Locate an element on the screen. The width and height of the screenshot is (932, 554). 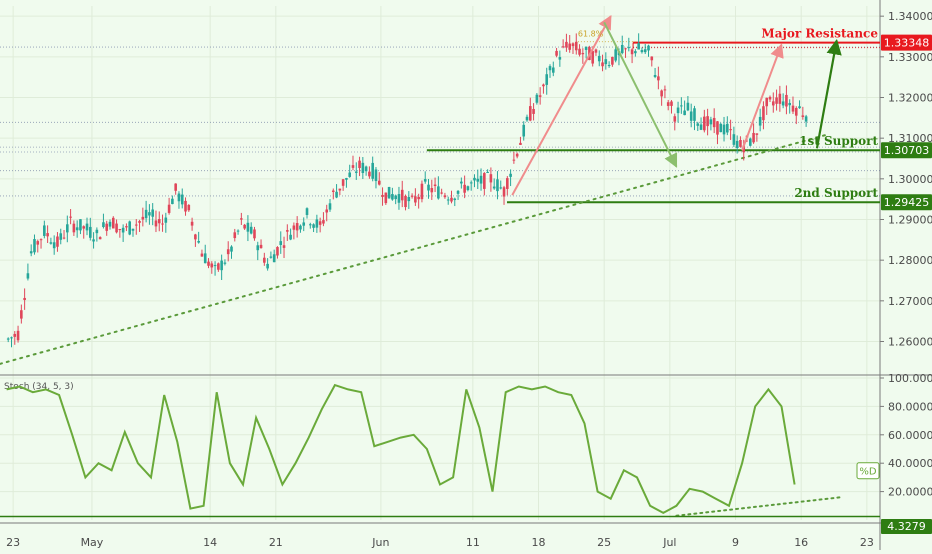
level-label-0: Major Resistance is located at coordinates (819, 34).